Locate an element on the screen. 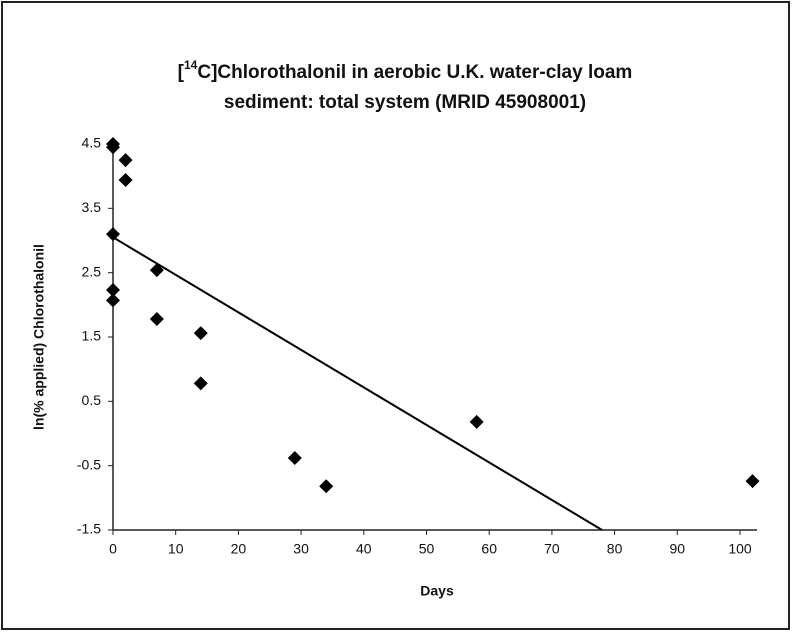 This screenshot has width=792, height=632. x-tick-label: 60 is located at coordinates (489, 549).